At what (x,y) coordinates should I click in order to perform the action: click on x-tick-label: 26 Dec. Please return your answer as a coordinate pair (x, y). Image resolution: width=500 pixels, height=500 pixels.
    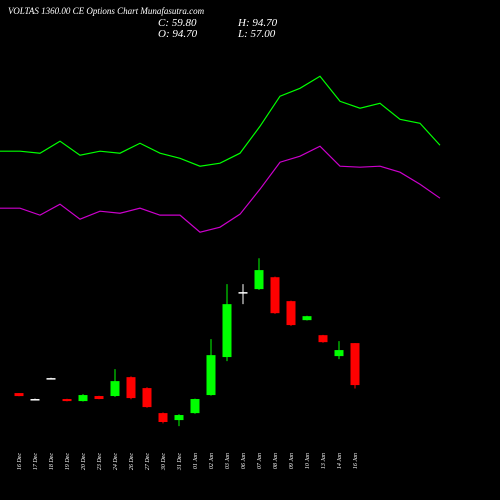
    Looking at the image, I should click on (132, 461).